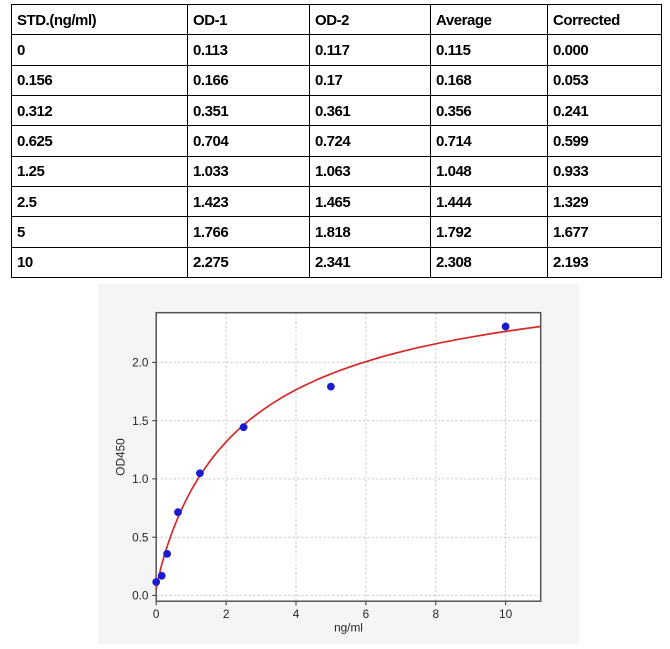 Image resolution: width=670 pixels, height=649 pixels. I want to click on svg-text: 1.0, so click(140, 479).